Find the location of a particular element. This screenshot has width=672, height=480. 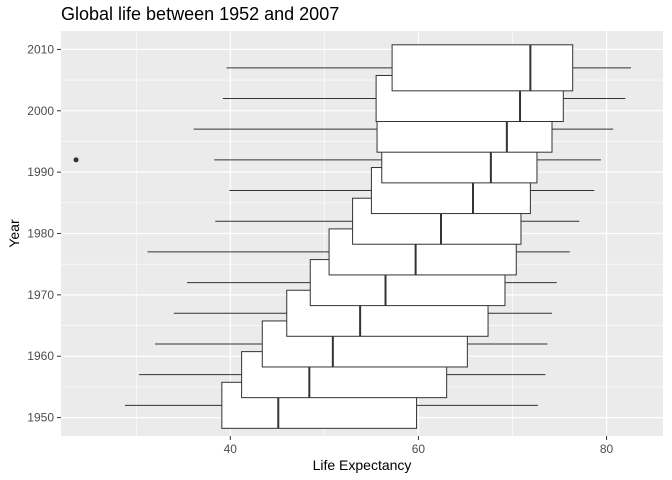

box-2007 is located at coordinates (429, 68).